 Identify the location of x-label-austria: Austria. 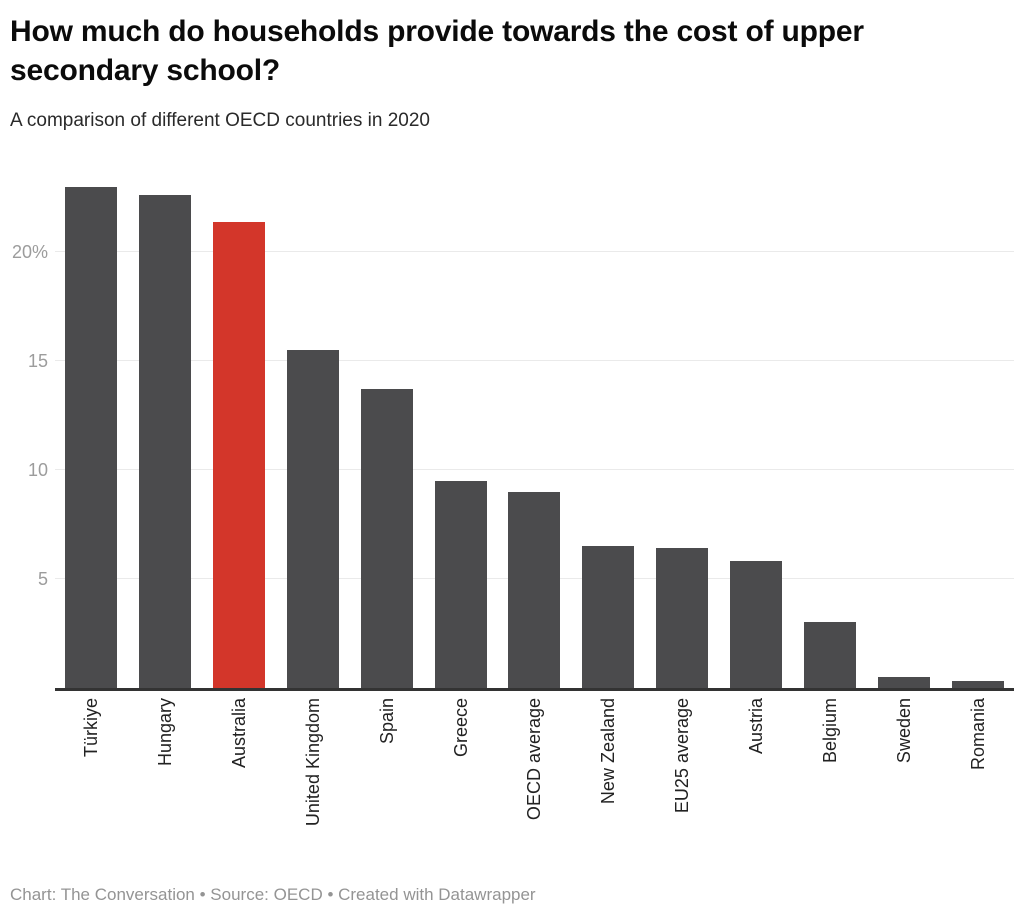
(756, 725).